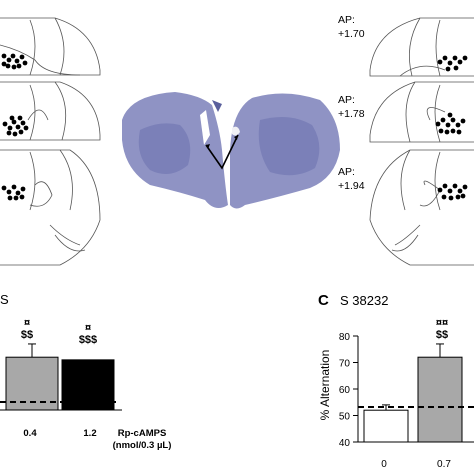  Describe the element at coordinates (345, 417) in the screenshot. I see `panel-c-y-tick-label: 50` at that location.